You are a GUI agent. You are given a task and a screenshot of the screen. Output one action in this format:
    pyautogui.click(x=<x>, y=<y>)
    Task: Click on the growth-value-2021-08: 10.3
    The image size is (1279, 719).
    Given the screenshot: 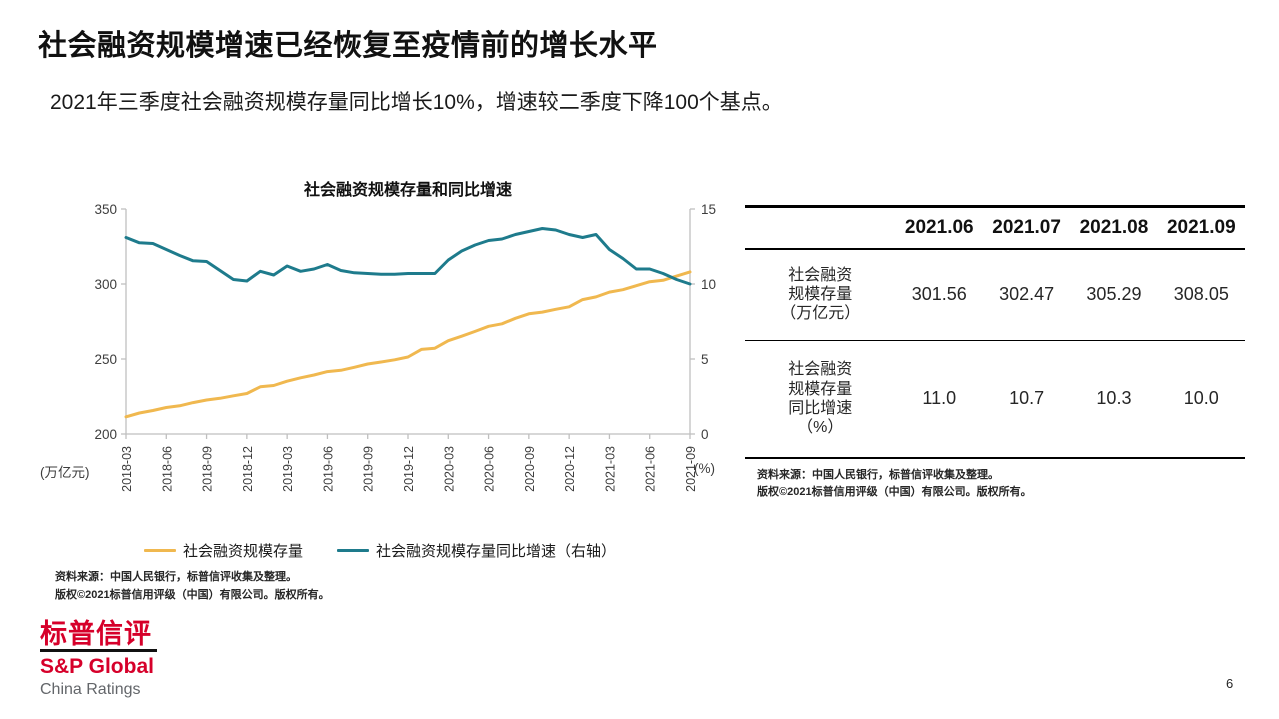 What is the action you would take?
    pyautogui.click(x=1114, y=398)
    